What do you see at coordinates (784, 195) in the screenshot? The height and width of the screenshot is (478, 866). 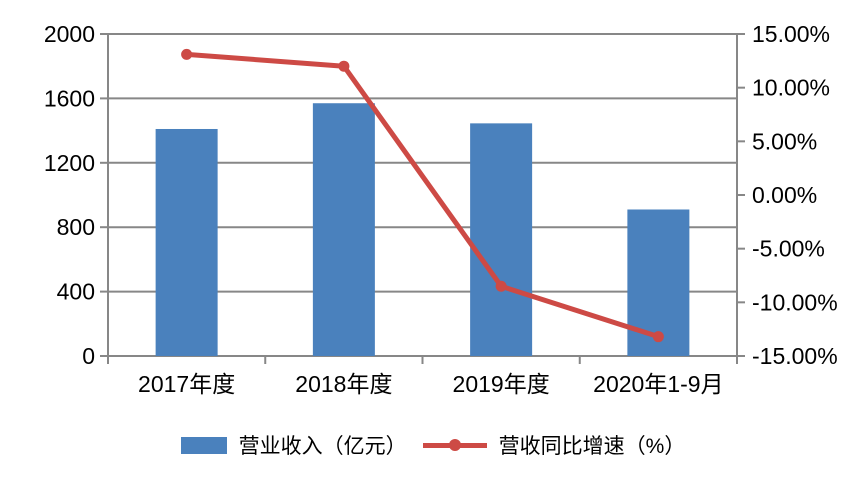 I see `right-axis-tick-label: 0.00%` at bounding box center [784, 195].